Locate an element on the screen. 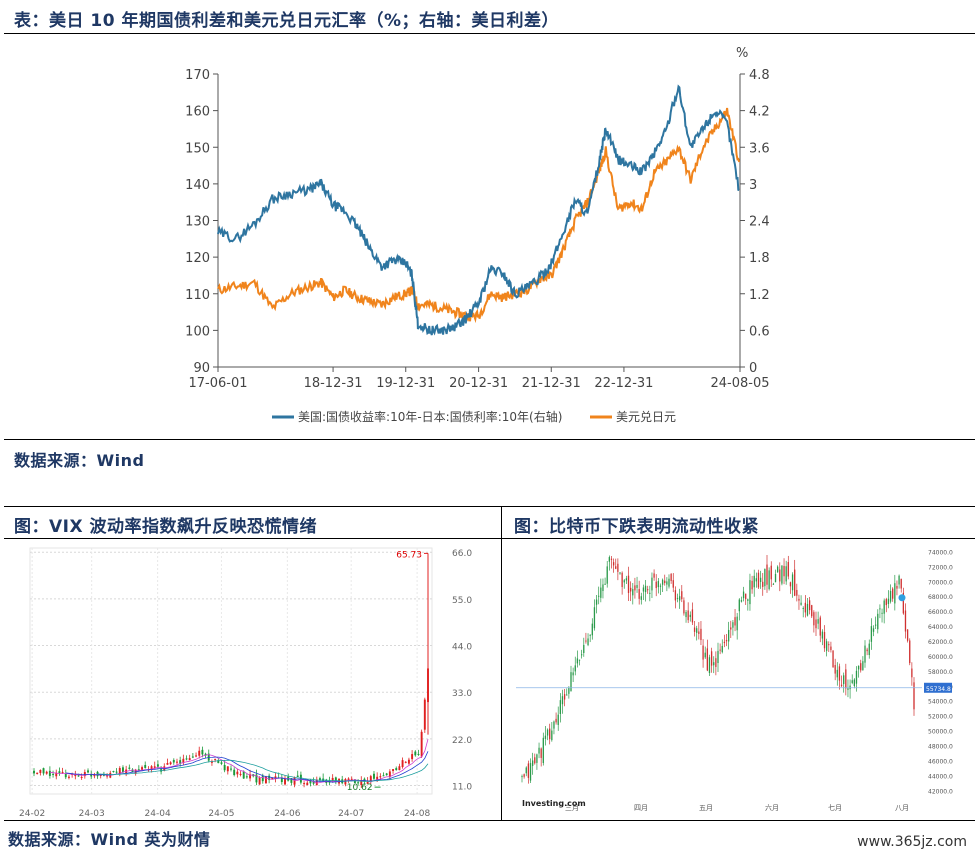 This screenshot has height=856, width=975. right-tick-label: 3.6 is located at coordinates (759, 148).